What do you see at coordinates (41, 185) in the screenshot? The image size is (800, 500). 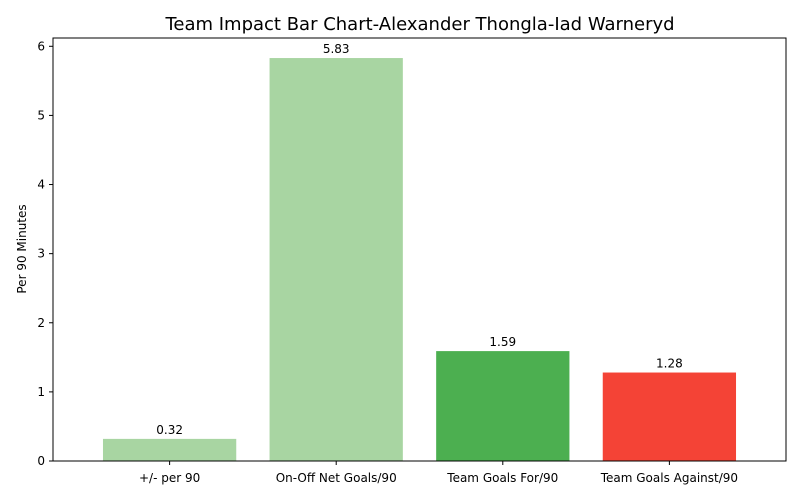 I see `y-tick-label-4: 4` at bounding box center [41, 185].